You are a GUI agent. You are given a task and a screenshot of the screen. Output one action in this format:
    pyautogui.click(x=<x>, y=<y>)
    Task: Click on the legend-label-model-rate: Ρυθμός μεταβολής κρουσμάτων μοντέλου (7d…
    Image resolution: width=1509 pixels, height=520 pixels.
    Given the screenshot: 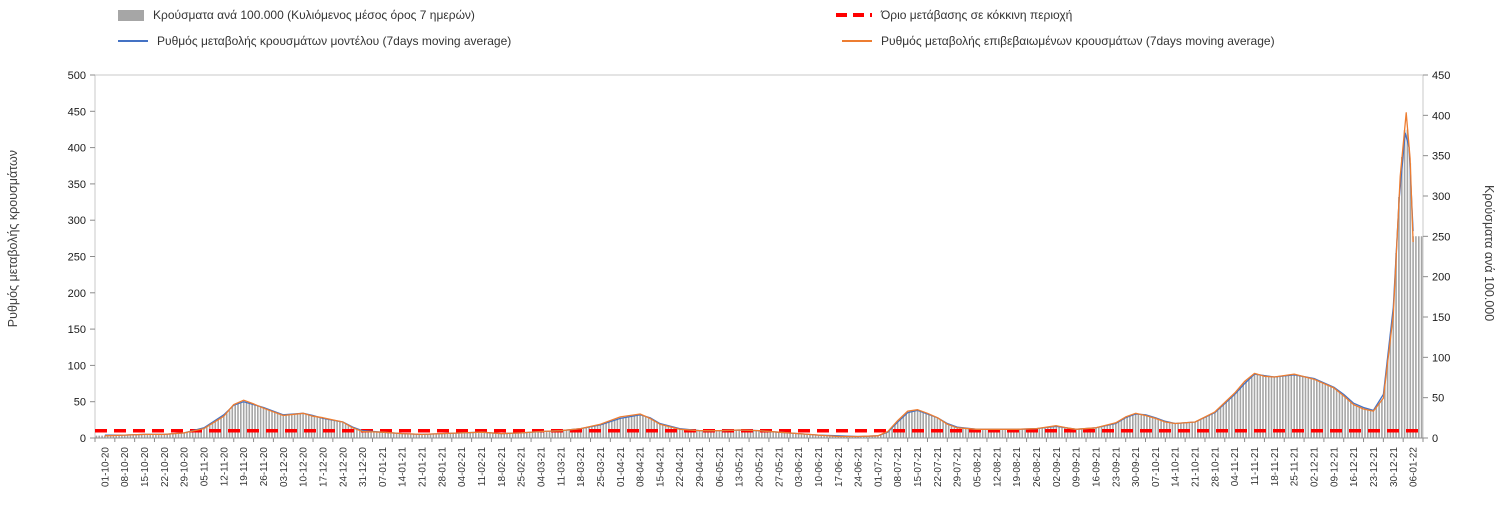 What is the action you would take?
    pyautogui.click(x=334, y=41)
    